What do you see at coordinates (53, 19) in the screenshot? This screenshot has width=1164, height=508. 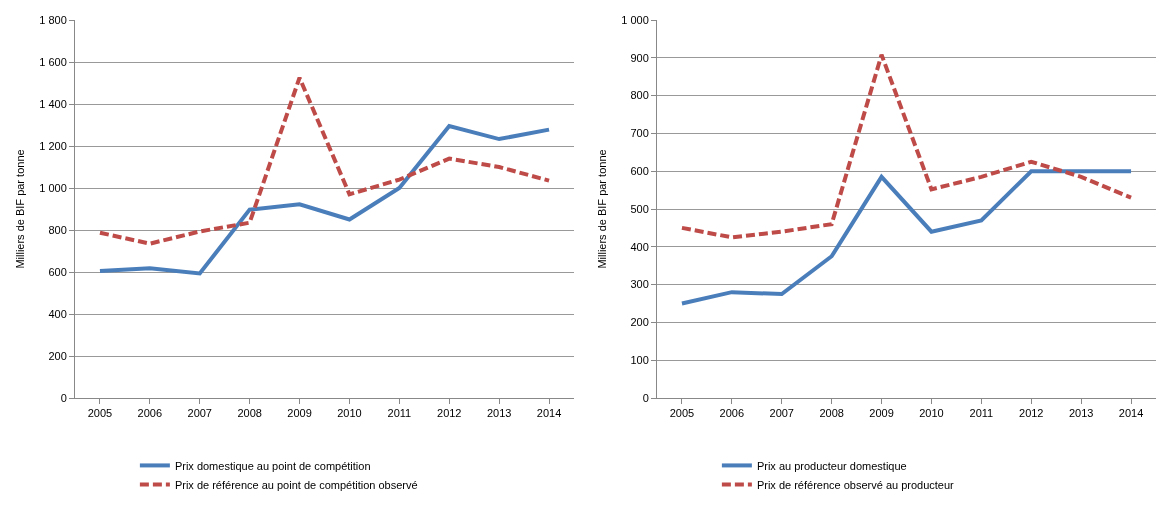 I see `y-tick-label: 1 800` at bounding box center [53, 19].